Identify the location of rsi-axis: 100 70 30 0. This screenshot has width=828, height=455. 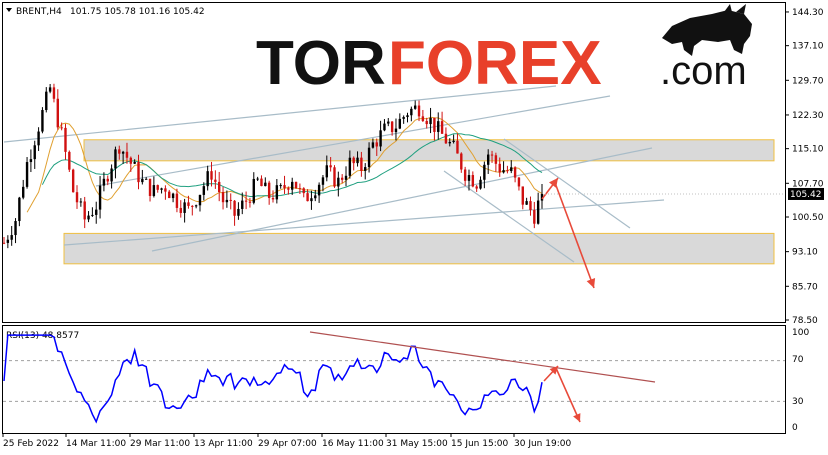
(800, 380).